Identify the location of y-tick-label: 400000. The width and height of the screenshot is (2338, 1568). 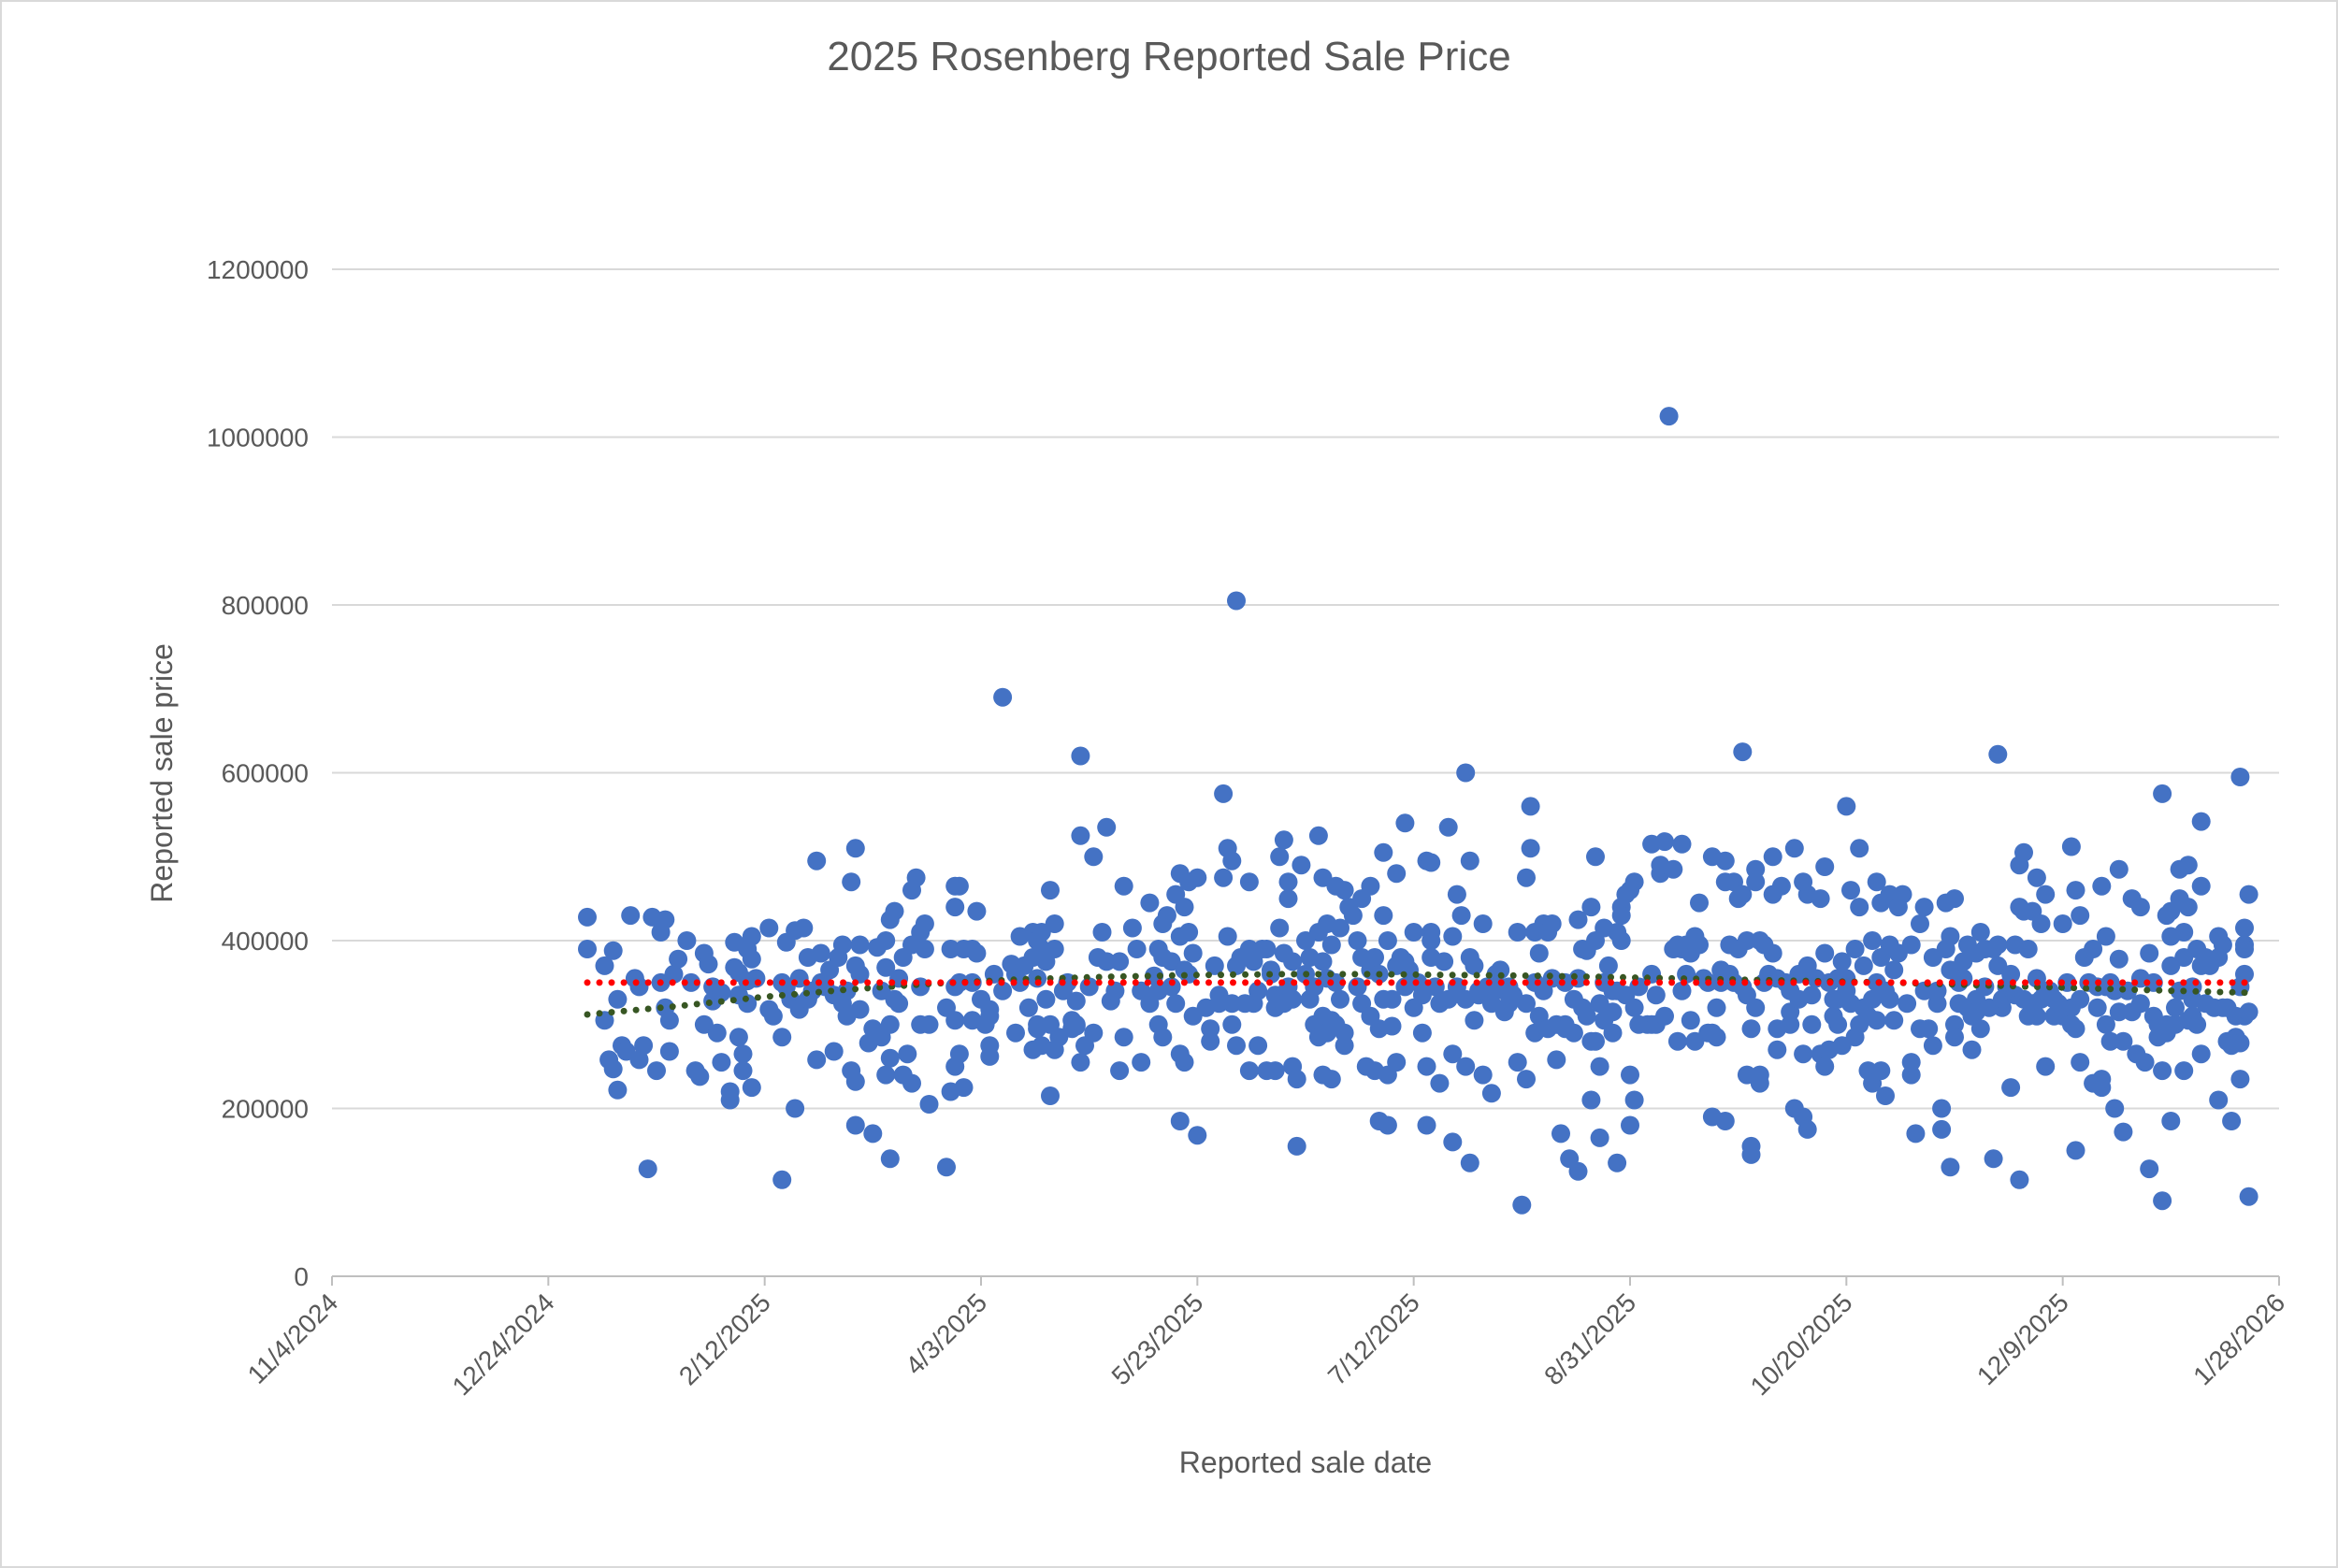
(266, 941).